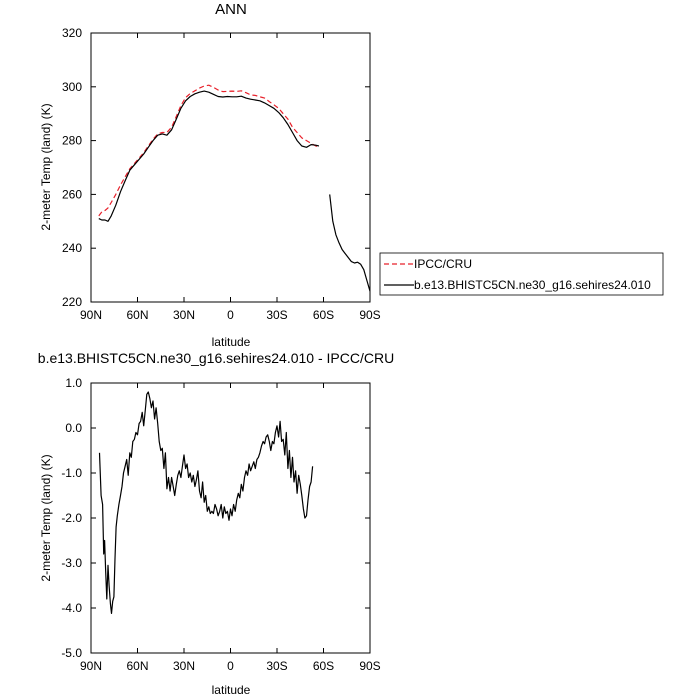 This screenshot has height=700, width=700. I want to click on bottom-x-axis-label: latitude, so click(231, 690).